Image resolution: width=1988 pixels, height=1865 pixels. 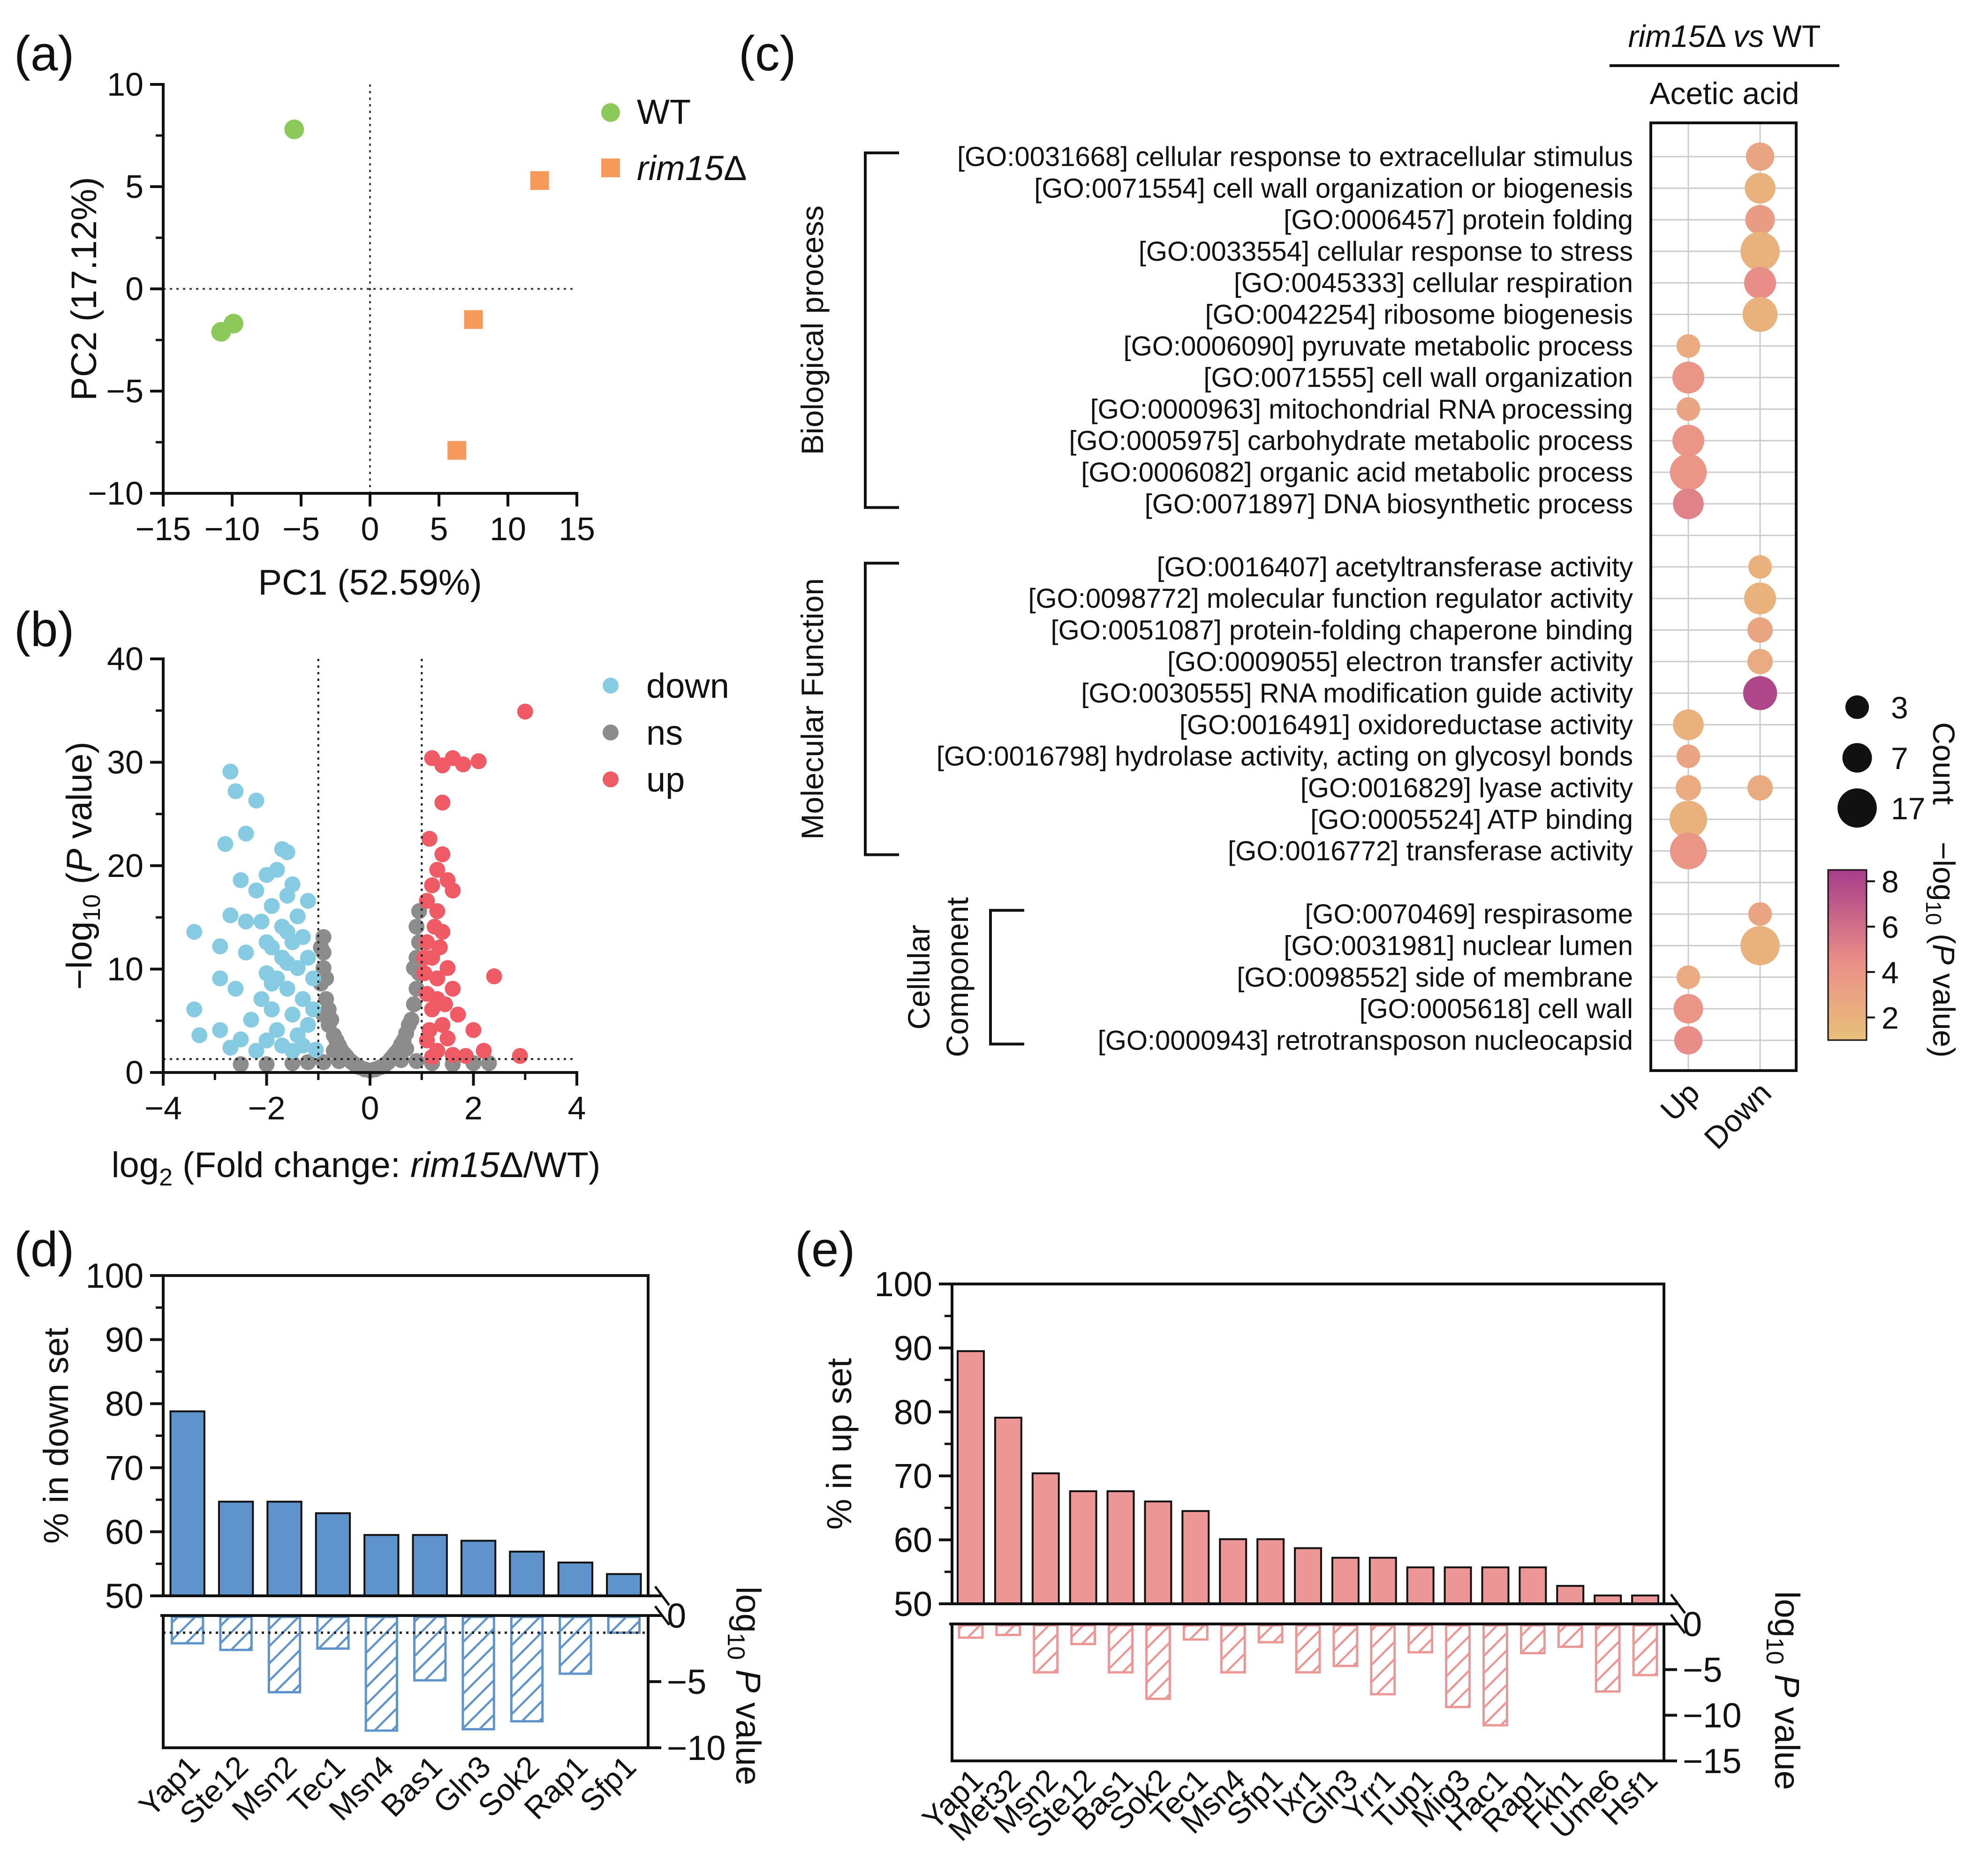 I want to click on y-axis-title: % in up set, so click(x=840, y=1444).